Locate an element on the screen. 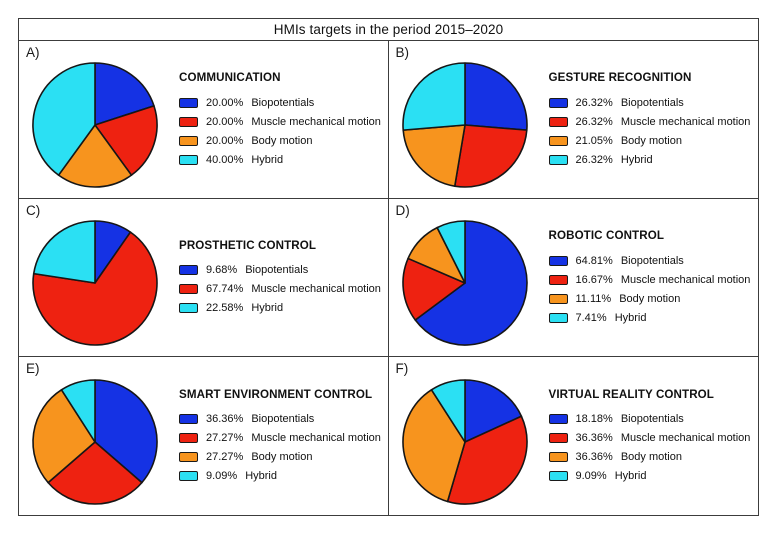 The width and height of the screenshot is (777, 535). legend-row: 16.67% Muscle mechanical motion is located at coordinates (649, 279).